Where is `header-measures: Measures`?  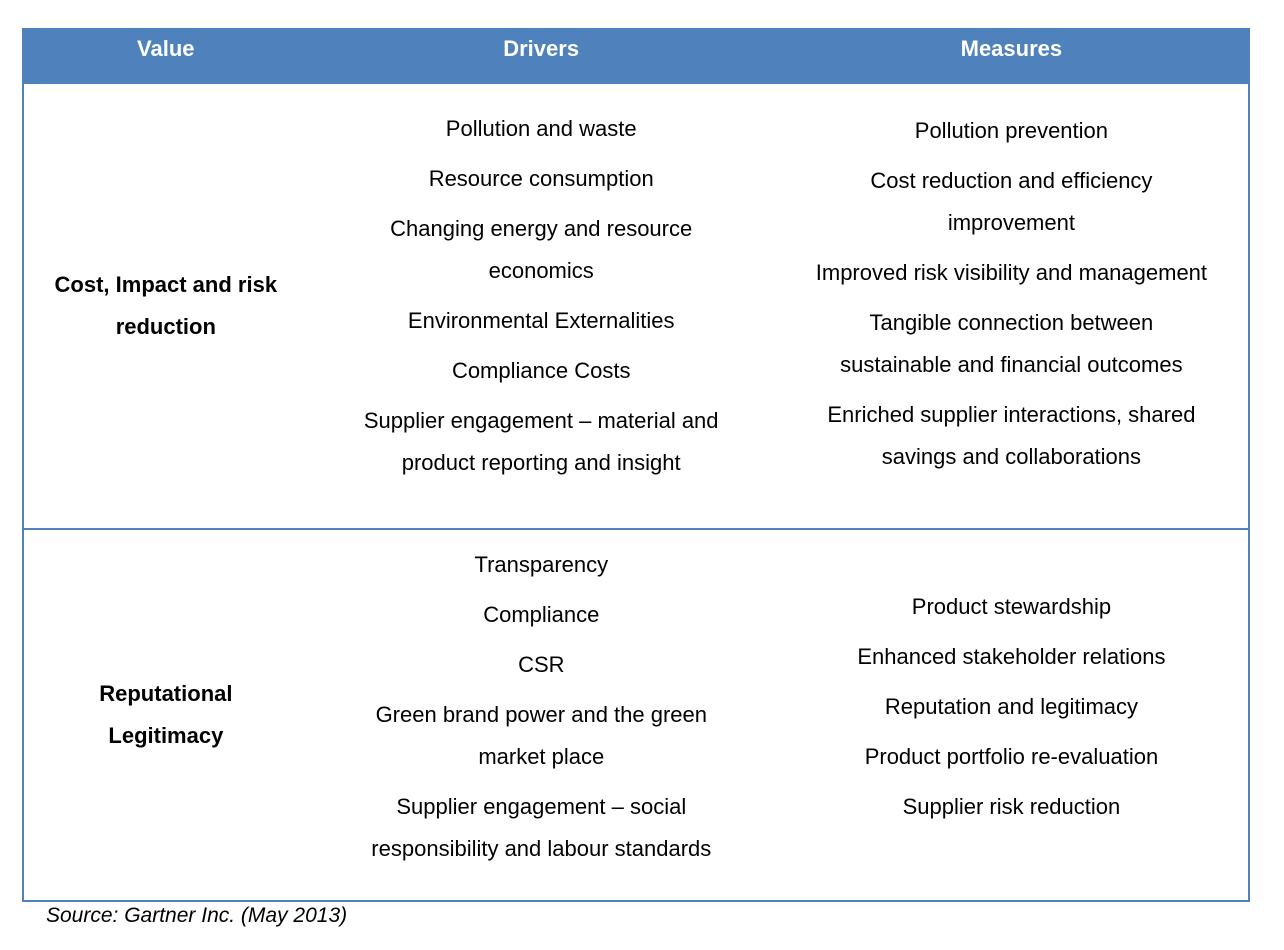 header-measures: Measures is located at coordinates (1011, 48).